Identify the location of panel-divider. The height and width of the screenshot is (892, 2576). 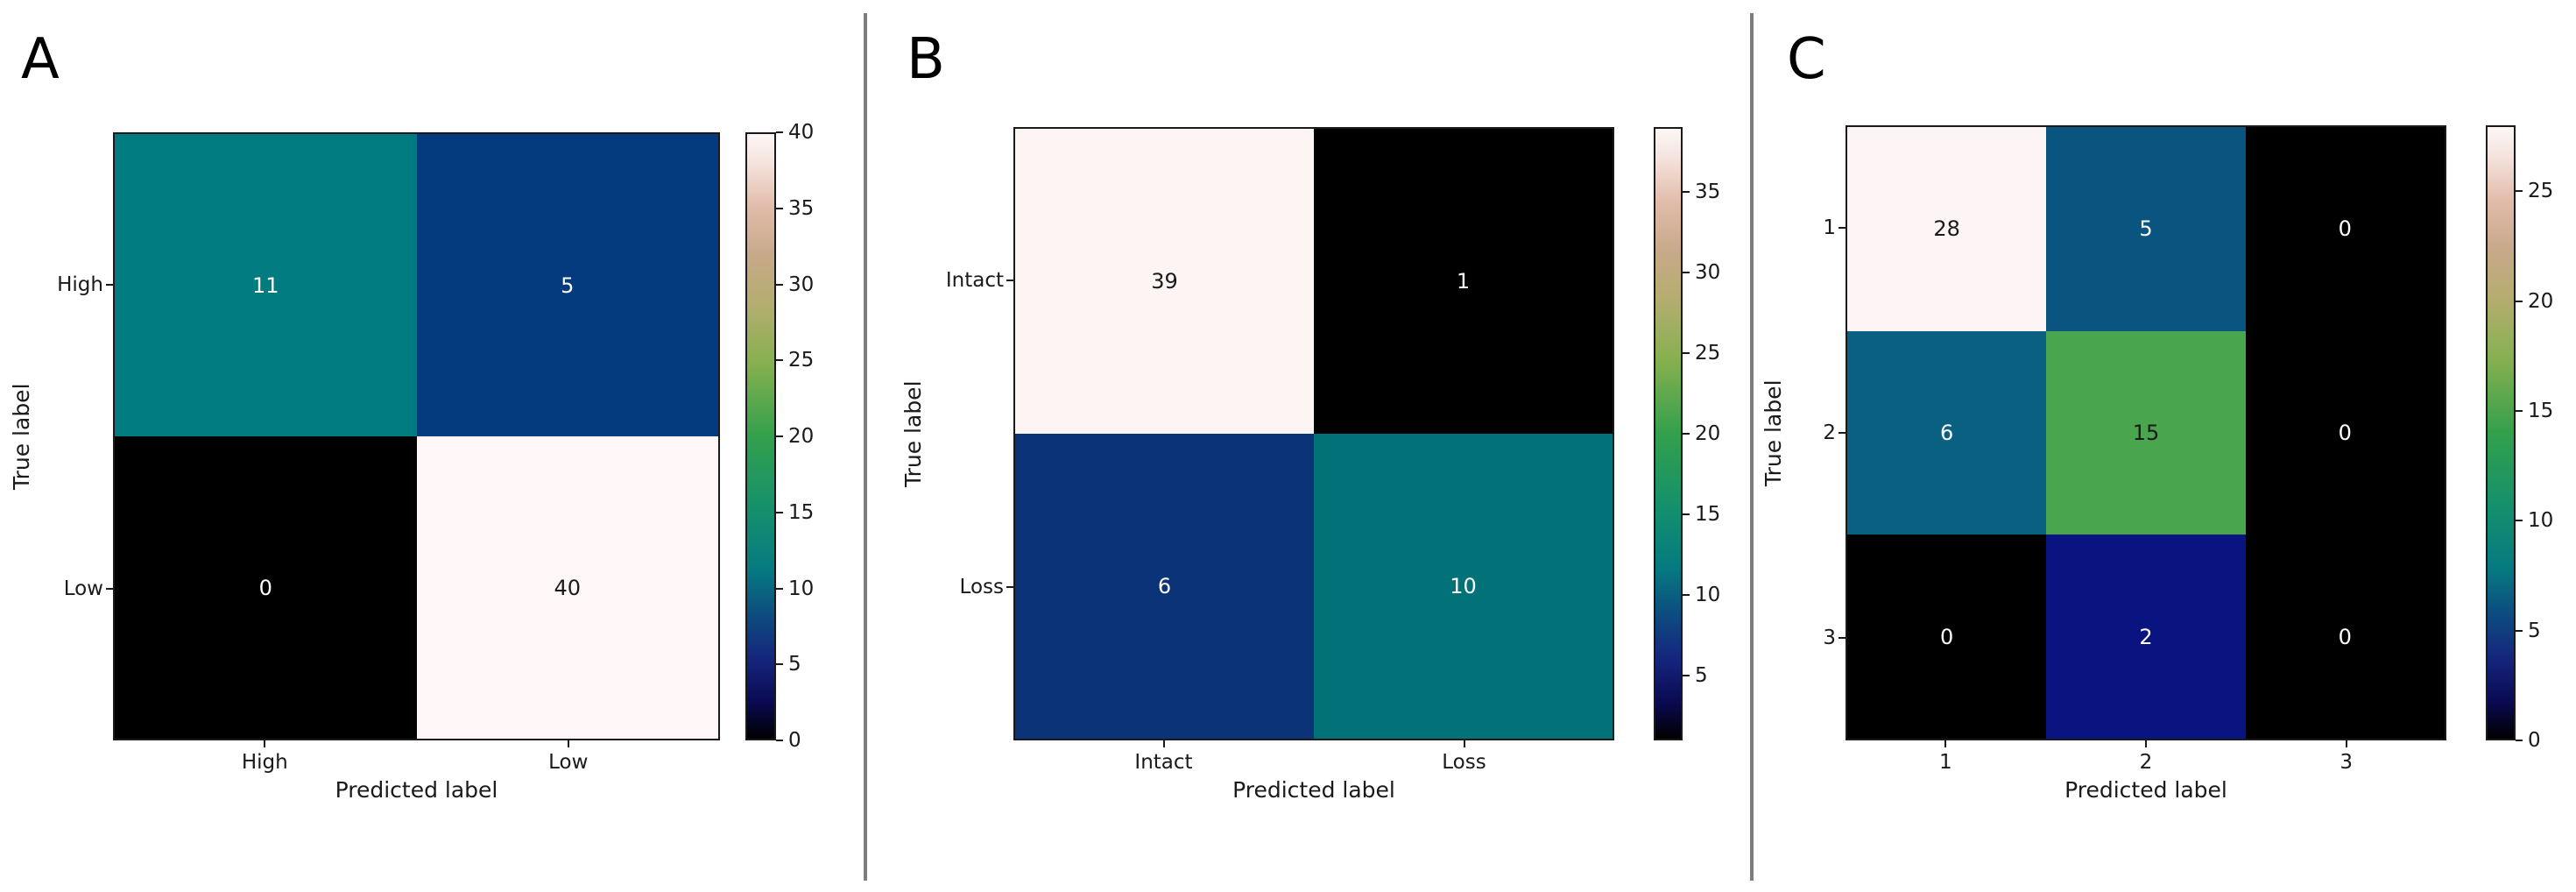
(1752, 447).